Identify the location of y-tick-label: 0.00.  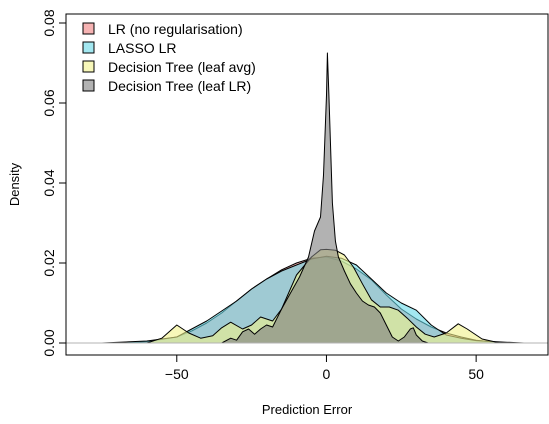
(49, 342).